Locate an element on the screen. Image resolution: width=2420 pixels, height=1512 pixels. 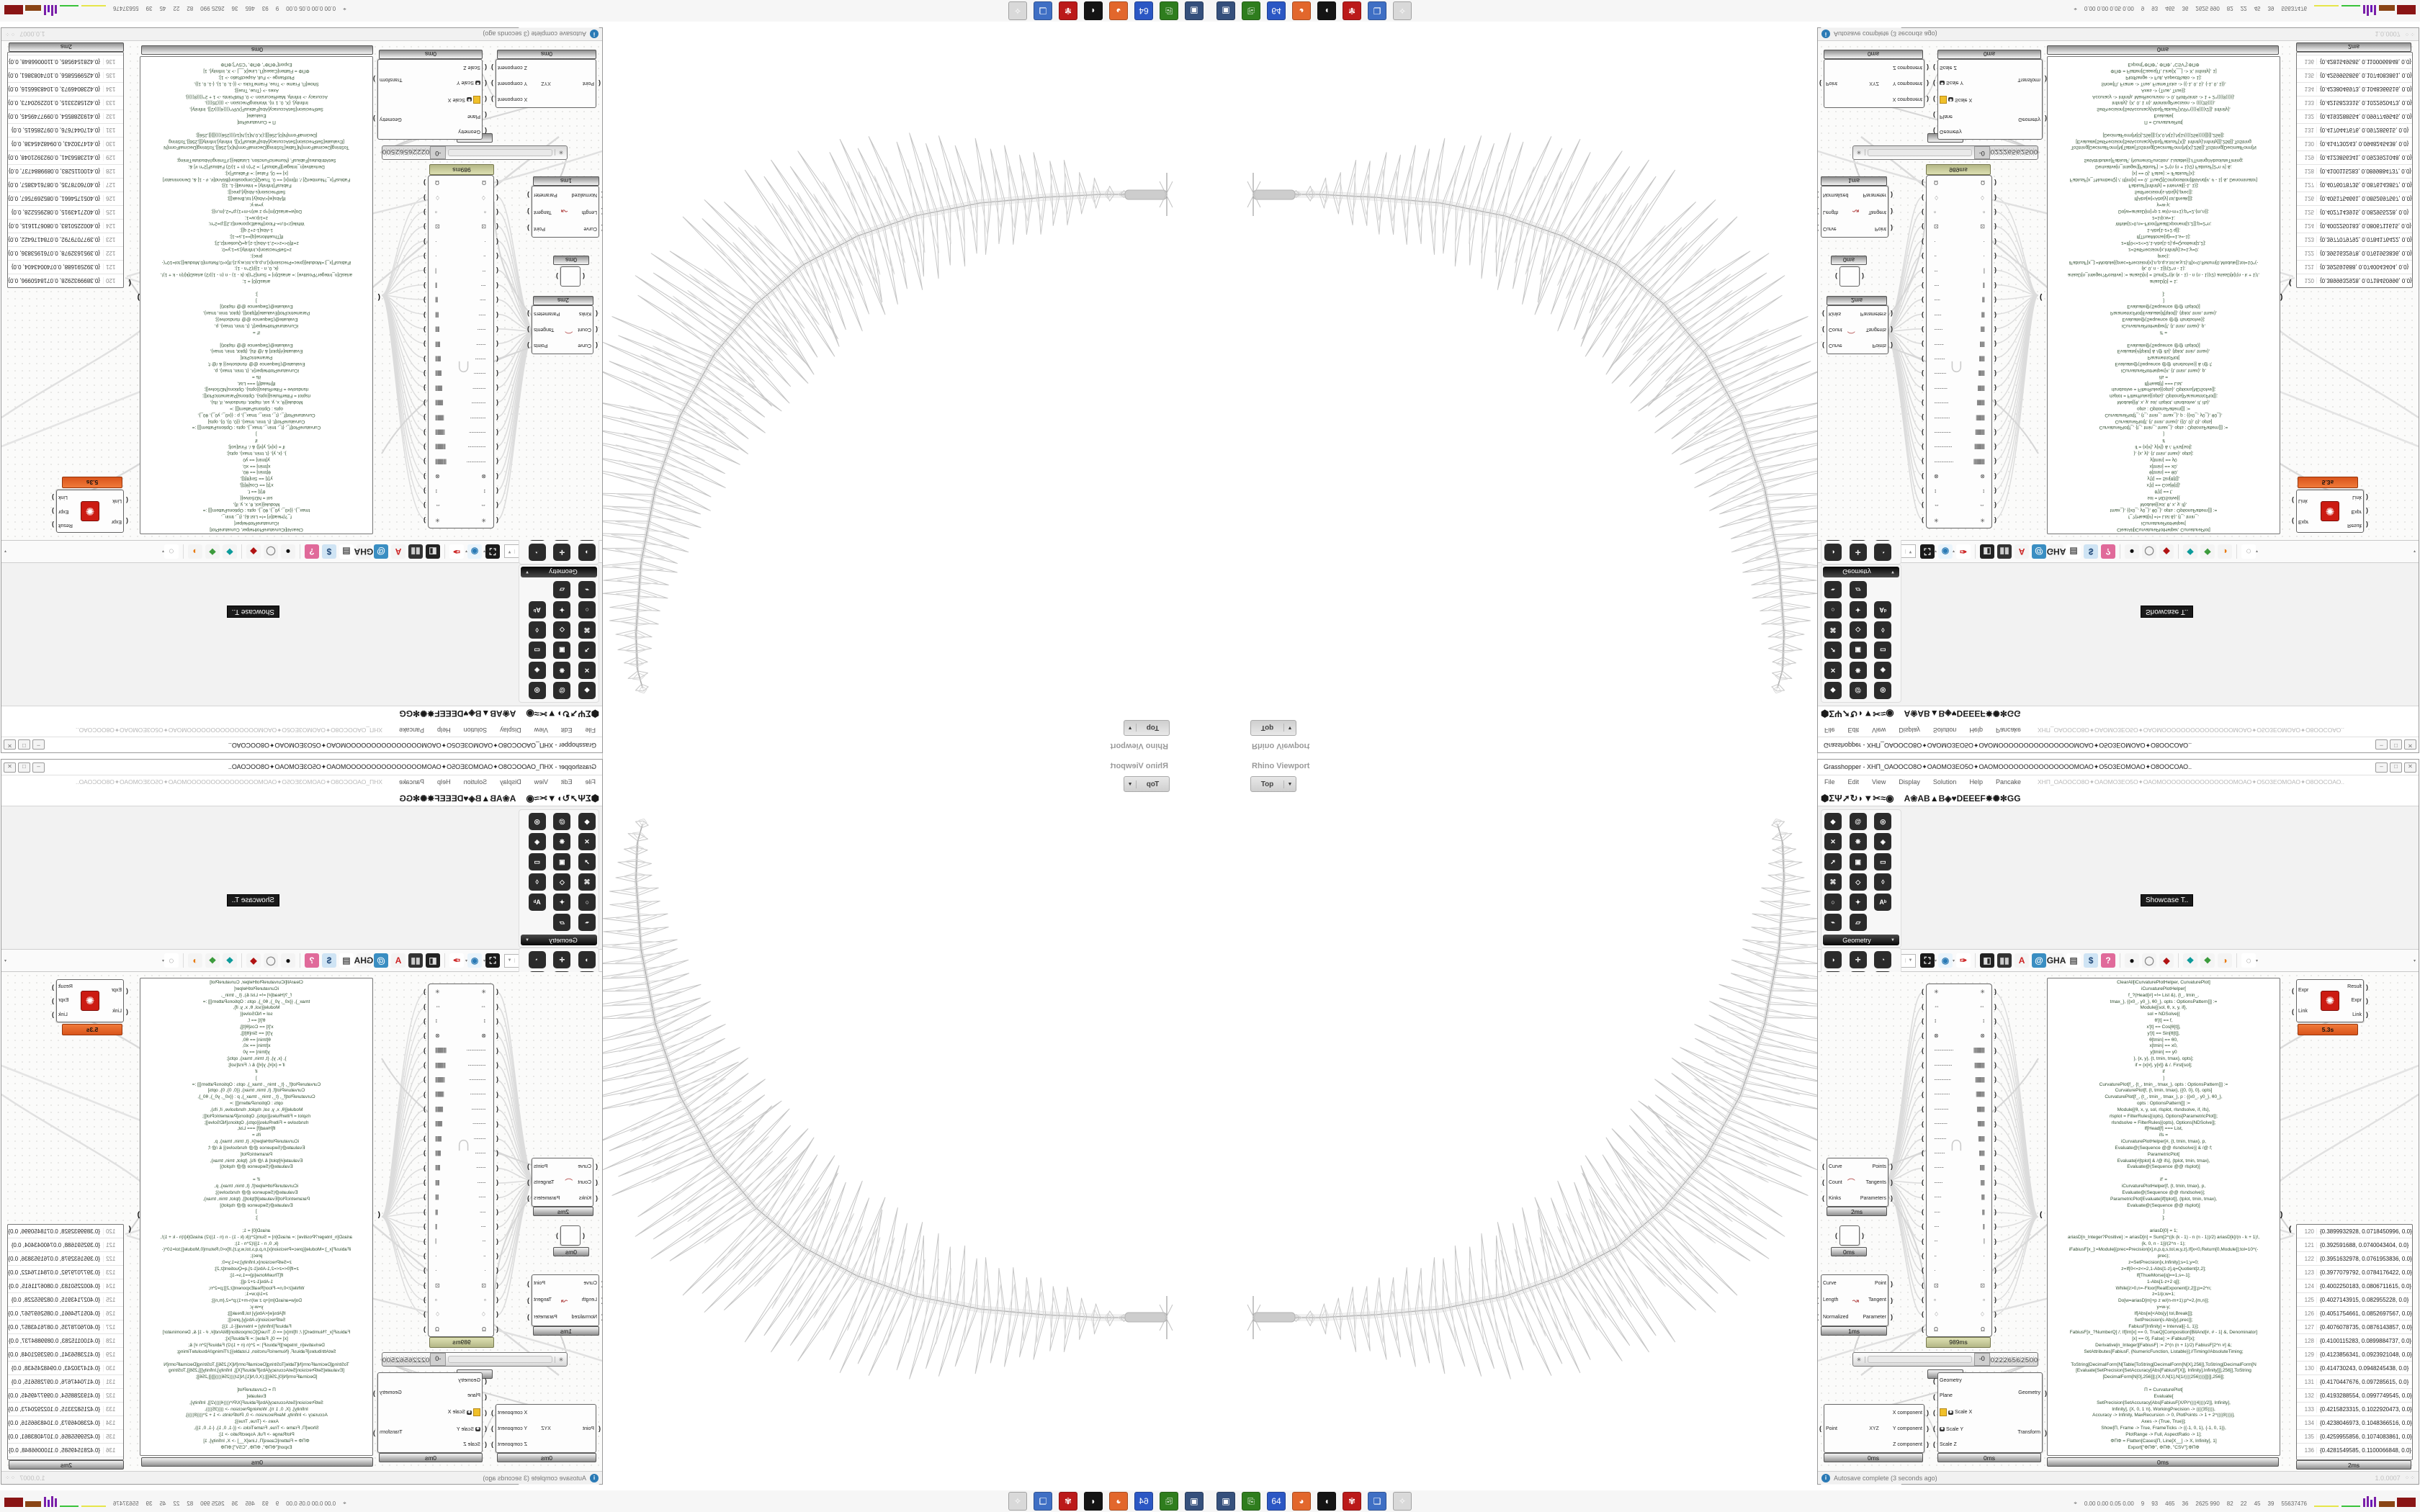
output-label: Transform is located at coordinates (391, 1432).